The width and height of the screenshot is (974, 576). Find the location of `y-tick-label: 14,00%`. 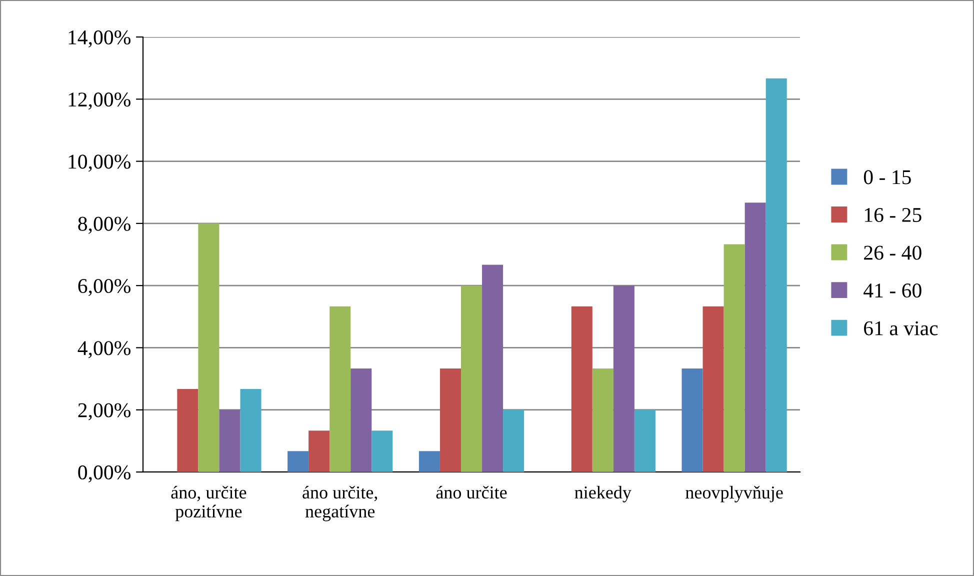

y-tick-label: 14,00% is located at coordinates (99, 39).